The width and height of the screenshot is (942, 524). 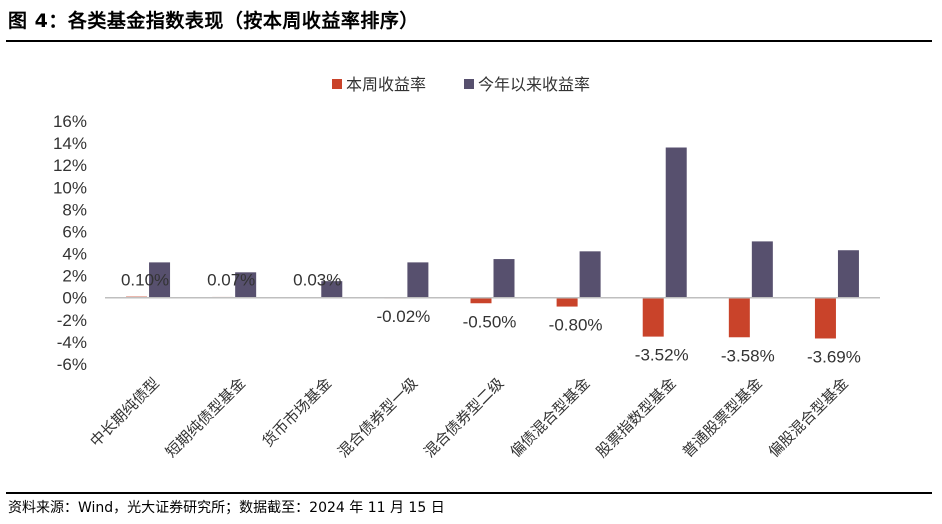 What do you see at coordinates (636, 417) in the screenshot?
I see `x-category-label: 股票指数型基金` at bounding box center [636, 417].